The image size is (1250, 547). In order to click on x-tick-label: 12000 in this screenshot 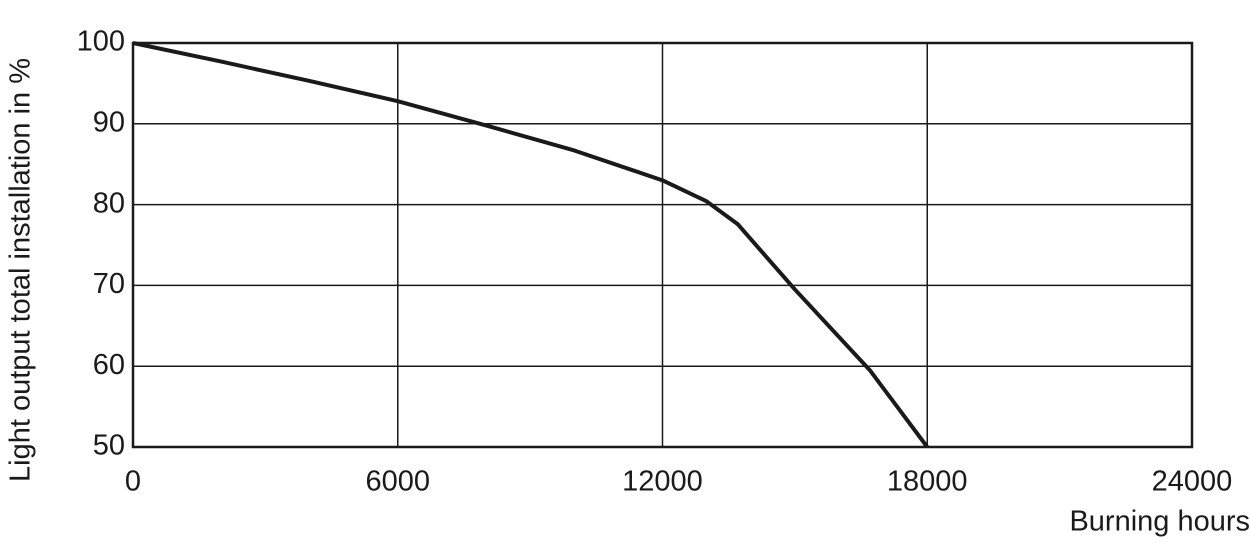, I will do `click(662, 482)`.